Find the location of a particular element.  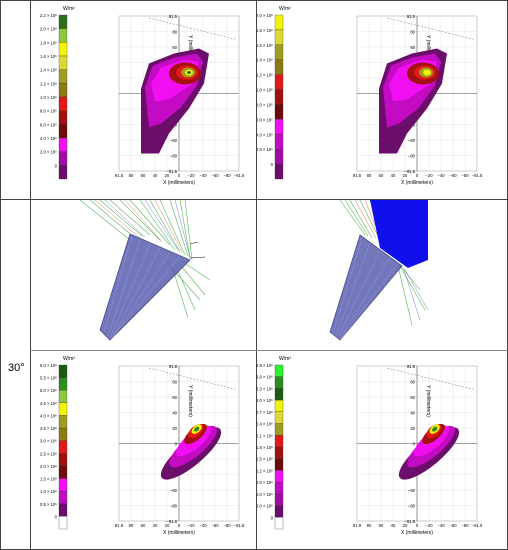

contour-level is located at coordinates (427, 72).